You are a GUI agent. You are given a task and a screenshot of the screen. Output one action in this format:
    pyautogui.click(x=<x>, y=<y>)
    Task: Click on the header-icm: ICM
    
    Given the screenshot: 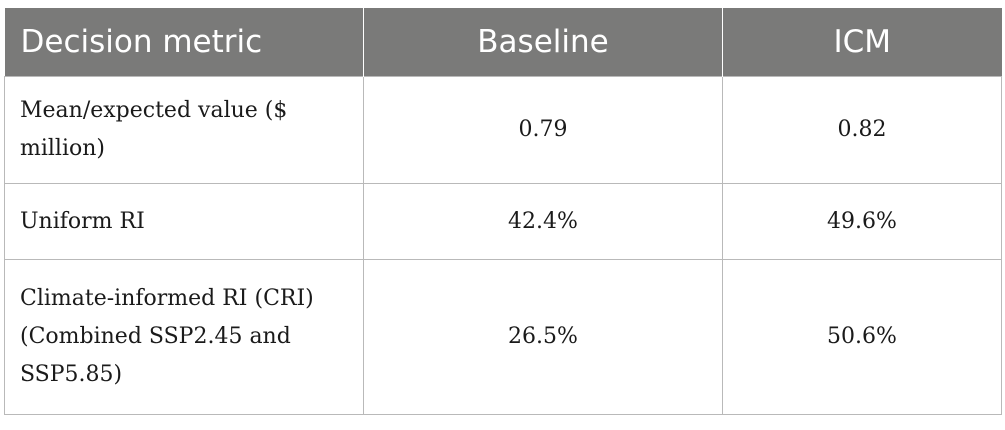 What is the action you would take?
    pyautogui.click(x=862, y=42)
    